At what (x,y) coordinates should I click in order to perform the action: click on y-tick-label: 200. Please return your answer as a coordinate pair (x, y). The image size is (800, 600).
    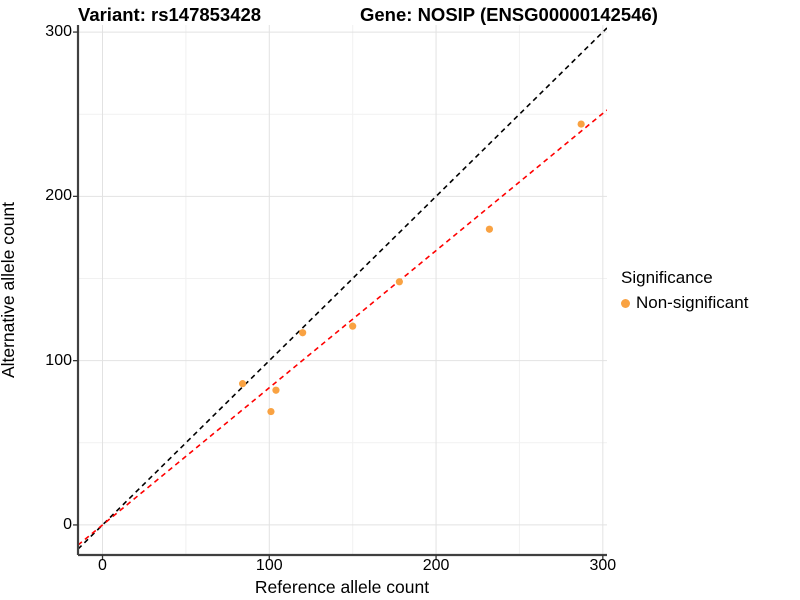
    Looking at the image, I should click on (58, 196).